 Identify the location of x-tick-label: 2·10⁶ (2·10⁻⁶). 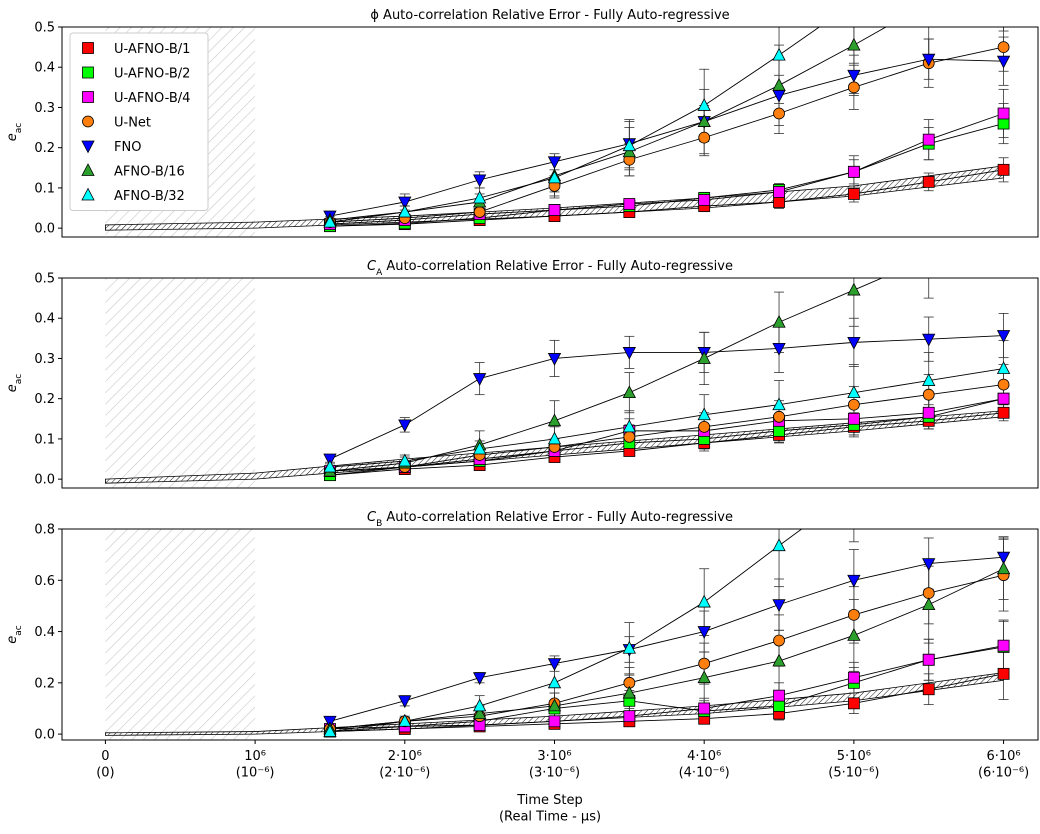
(404, 764).